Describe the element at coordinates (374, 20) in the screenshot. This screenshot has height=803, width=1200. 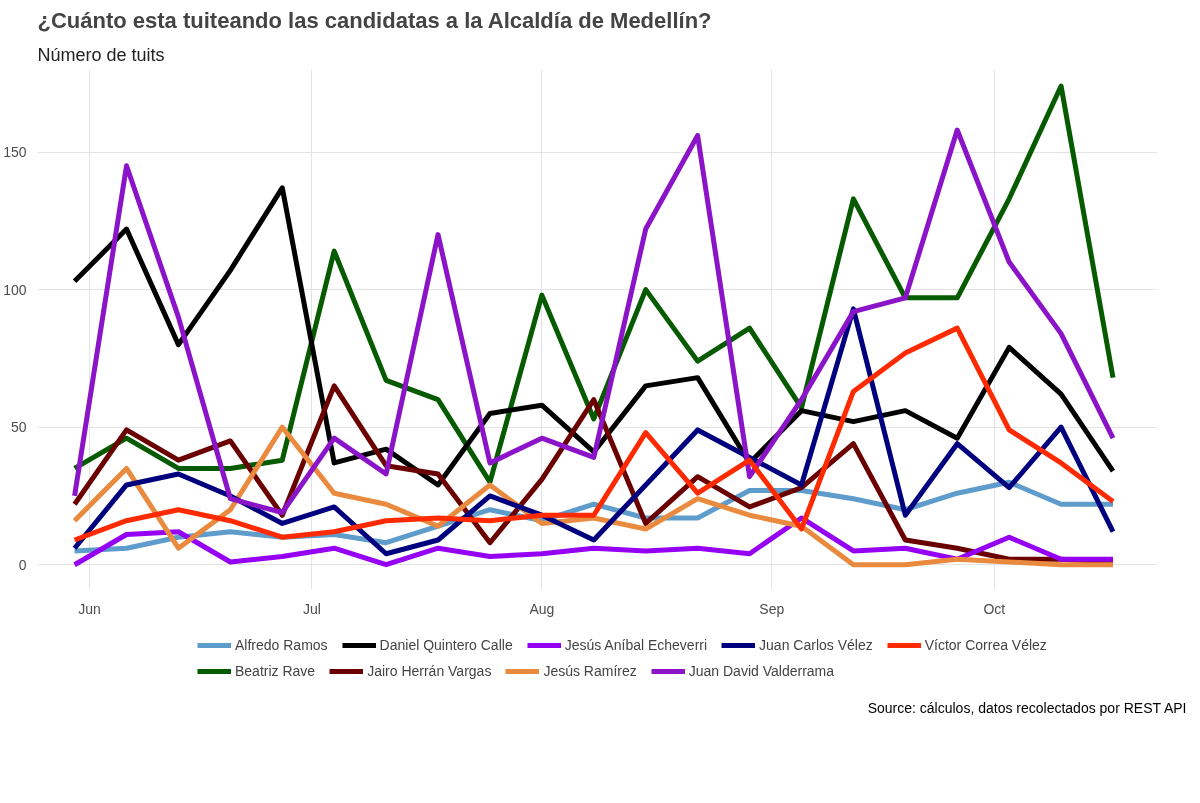
I see `chart-title: ¿Cuánto esta tuiteando las candidatas a la Alcaldía de Medellín?` at that location.